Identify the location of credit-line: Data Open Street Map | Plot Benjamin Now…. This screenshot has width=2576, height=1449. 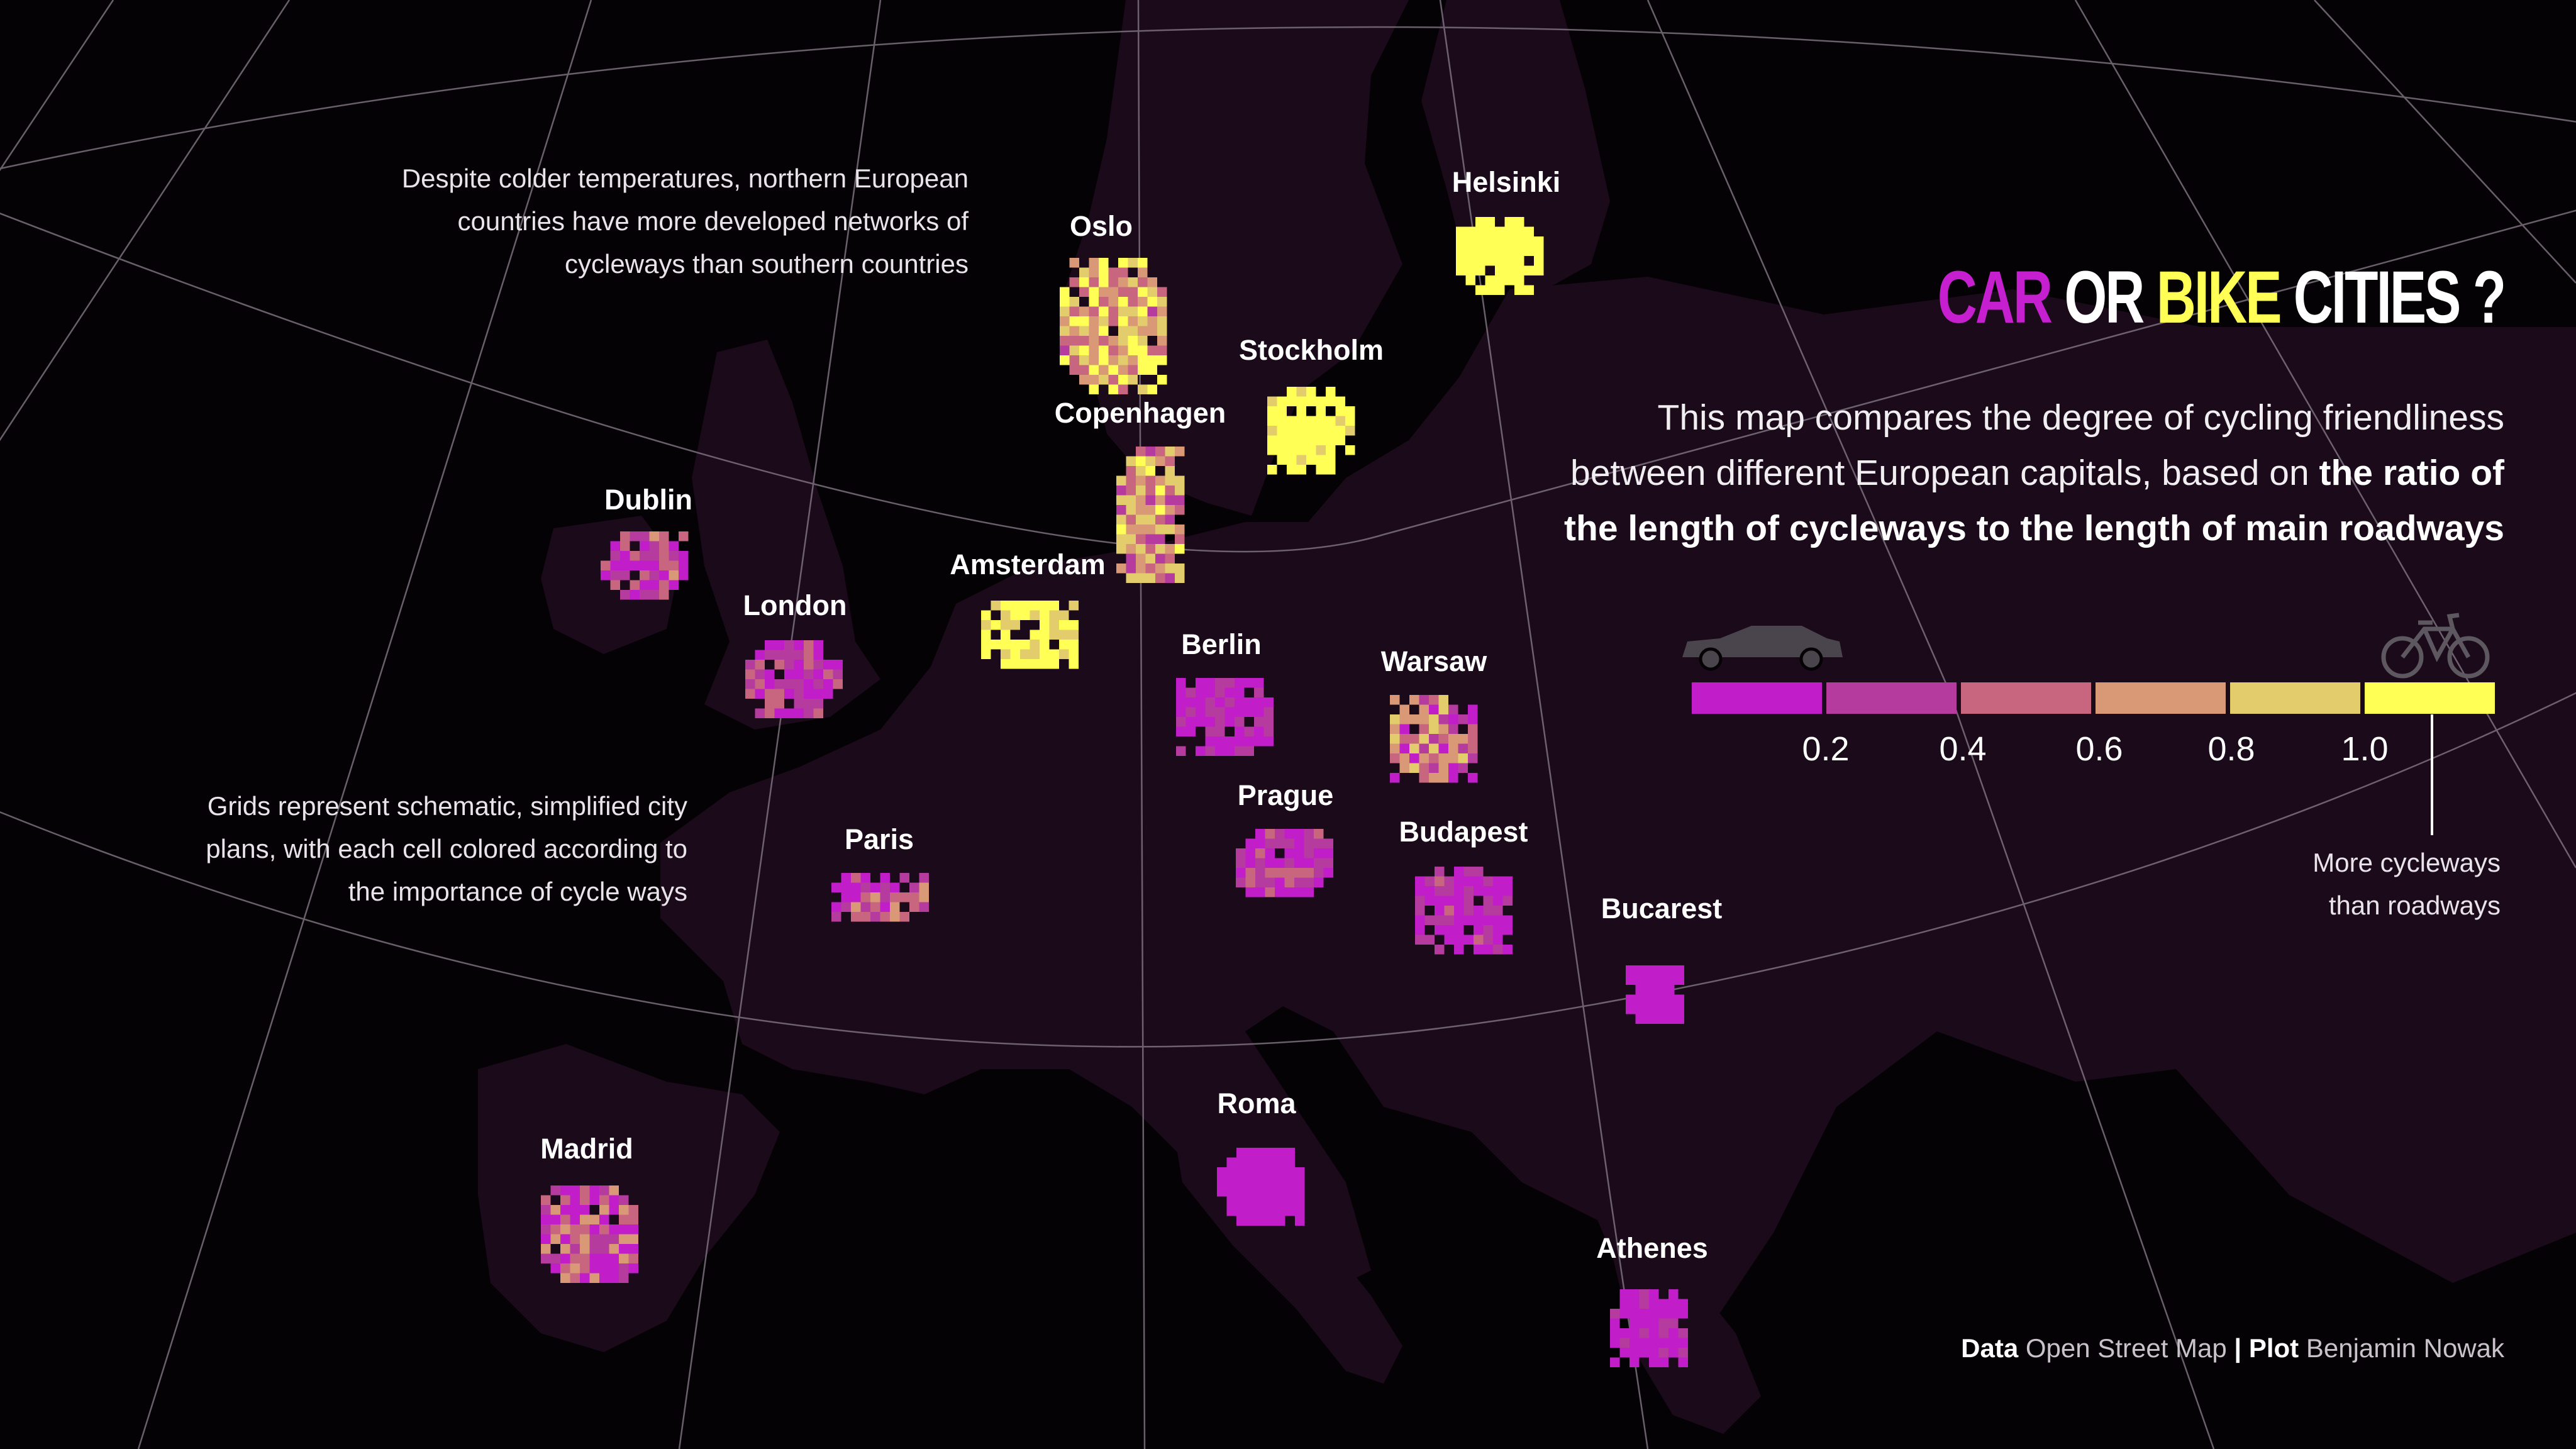
(2232, 1348).